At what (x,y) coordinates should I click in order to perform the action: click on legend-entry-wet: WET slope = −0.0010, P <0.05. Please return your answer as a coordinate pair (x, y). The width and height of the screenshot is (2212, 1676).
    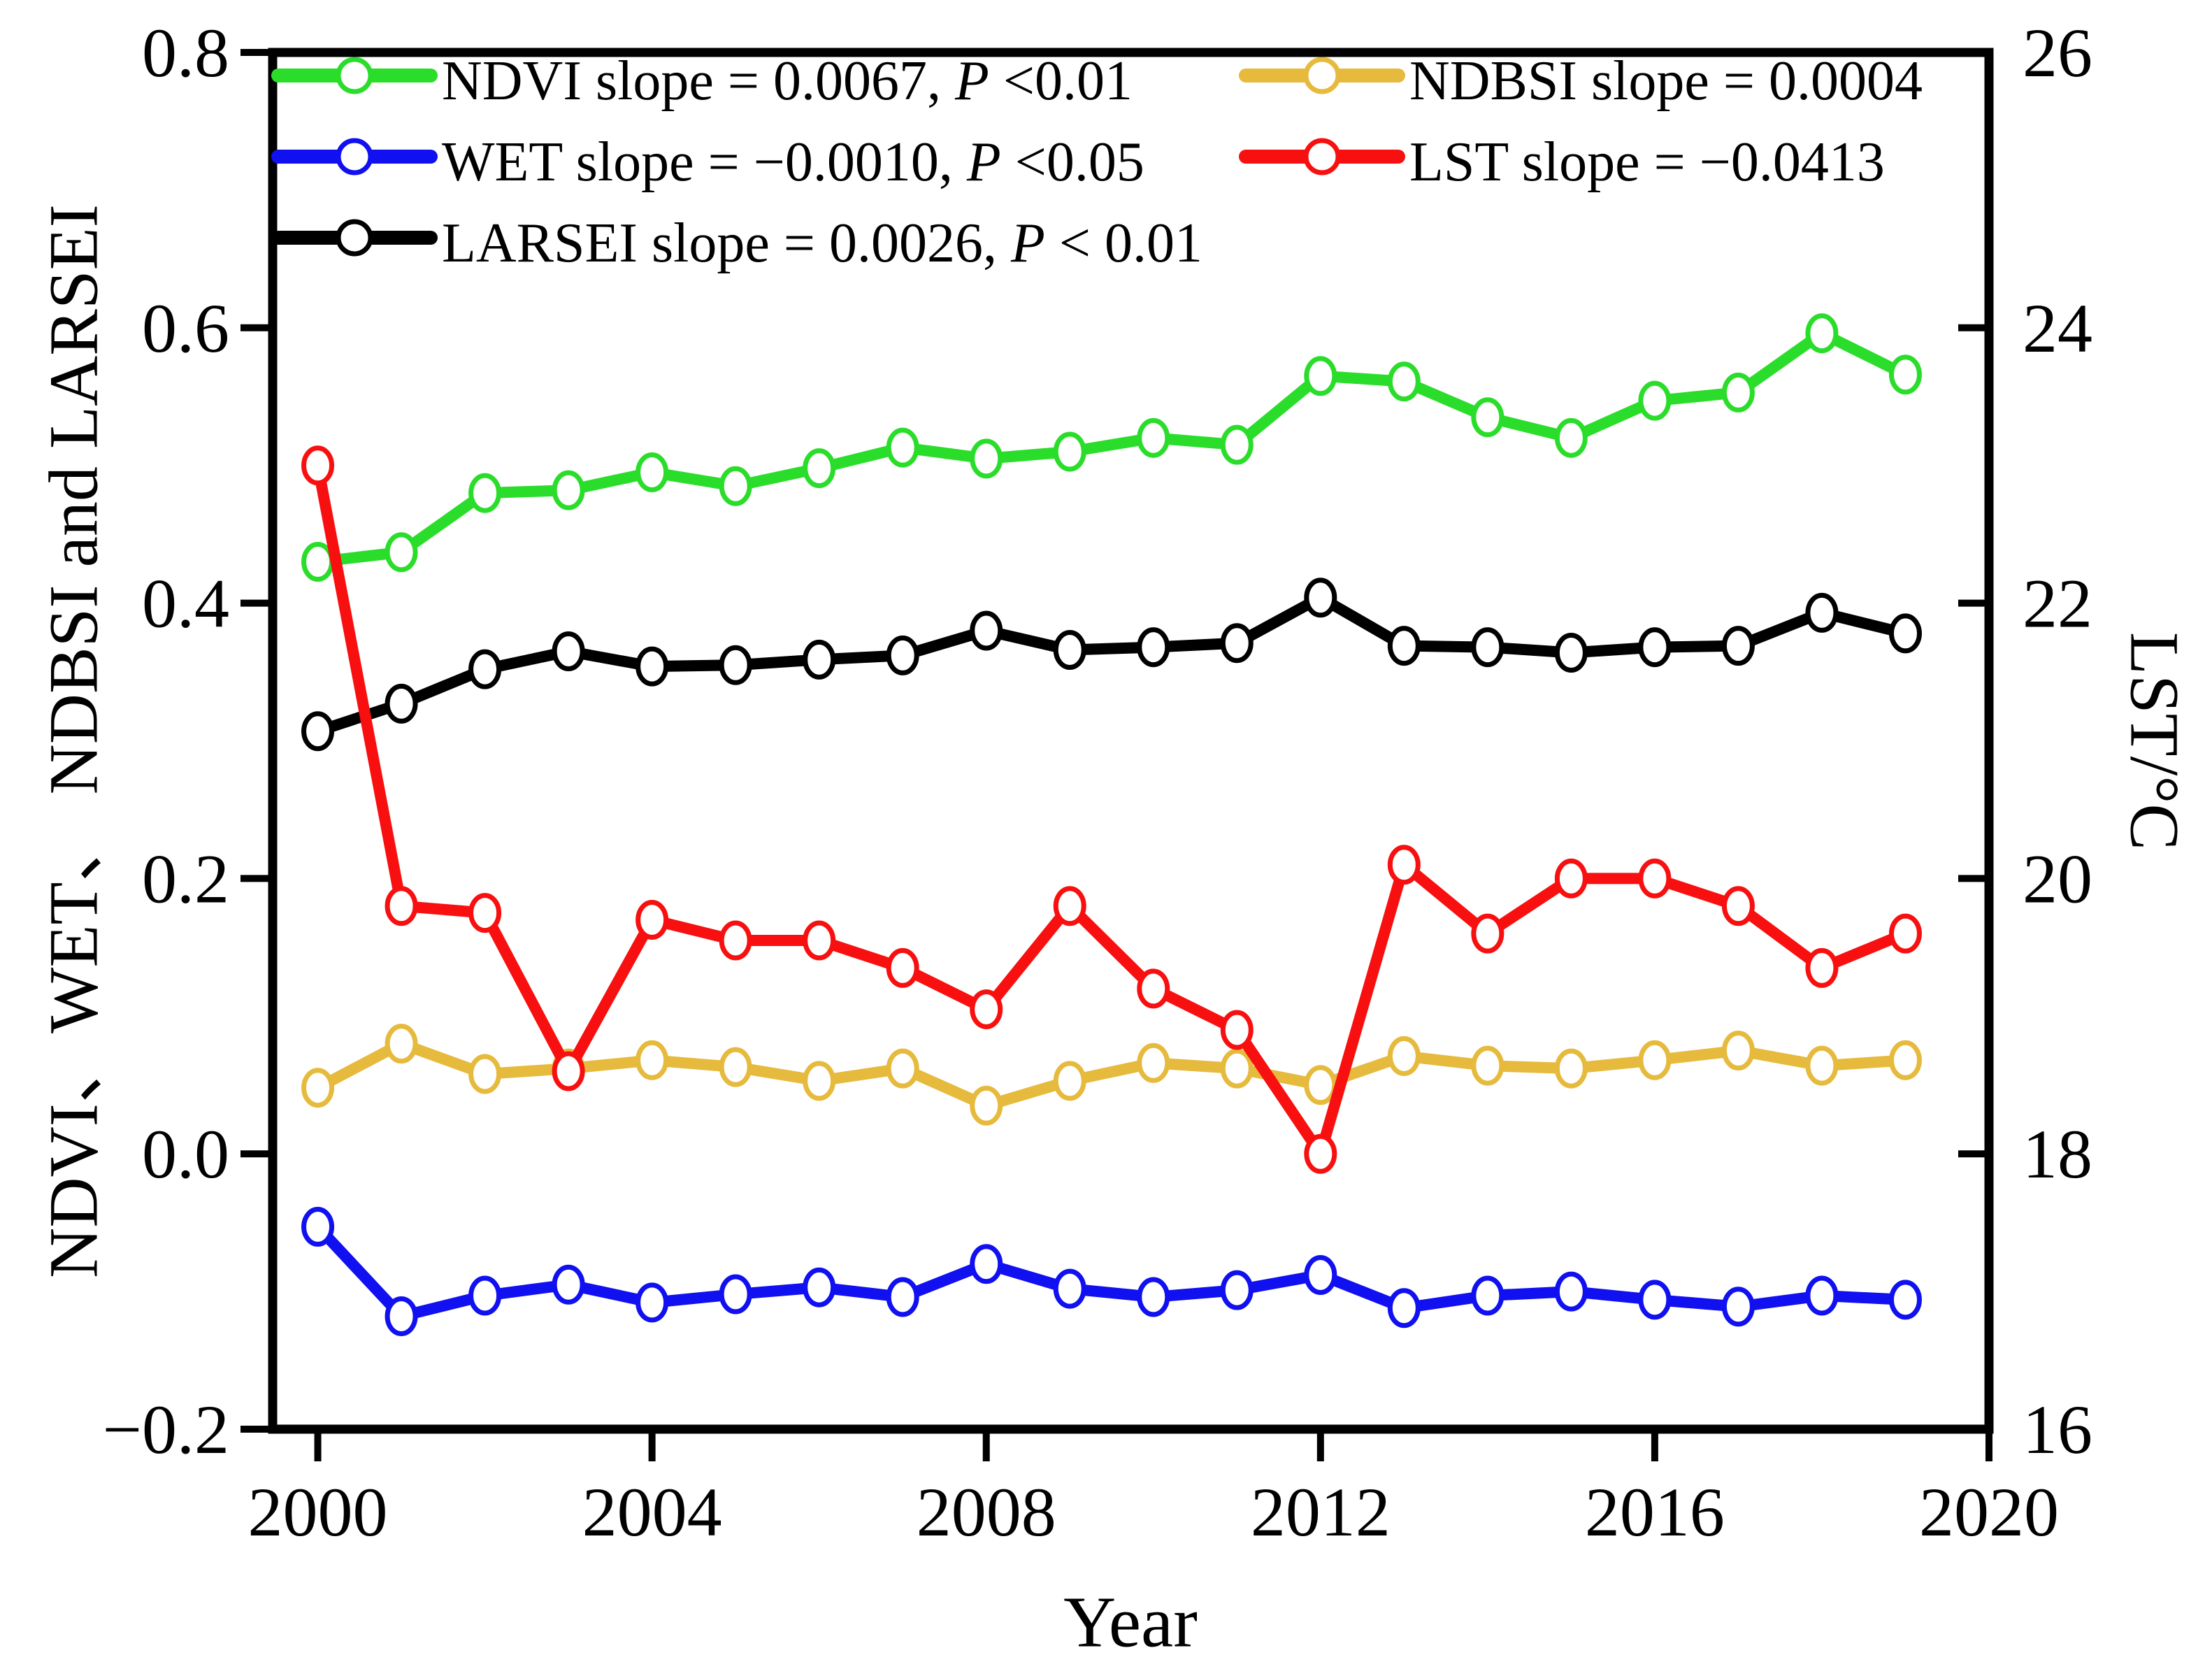
    Looking at the image, I should click on (707, 162).